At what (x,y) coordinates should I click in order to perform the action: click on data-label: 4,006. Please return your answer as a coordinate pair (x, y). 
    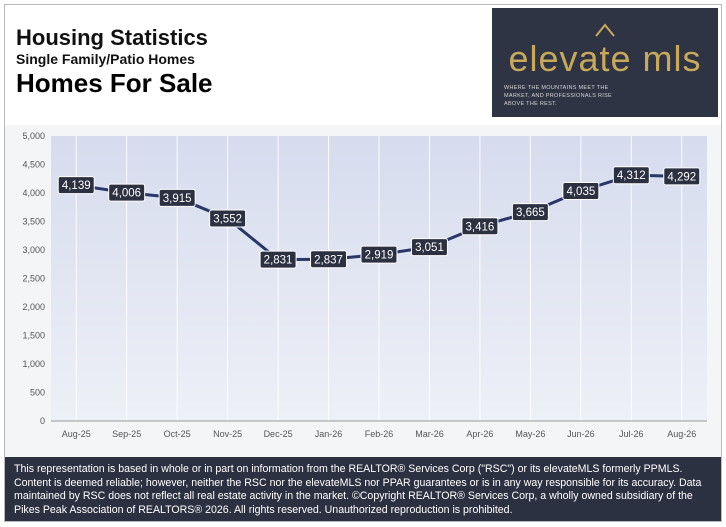
    Looking at the image, I should click on (127, 192).